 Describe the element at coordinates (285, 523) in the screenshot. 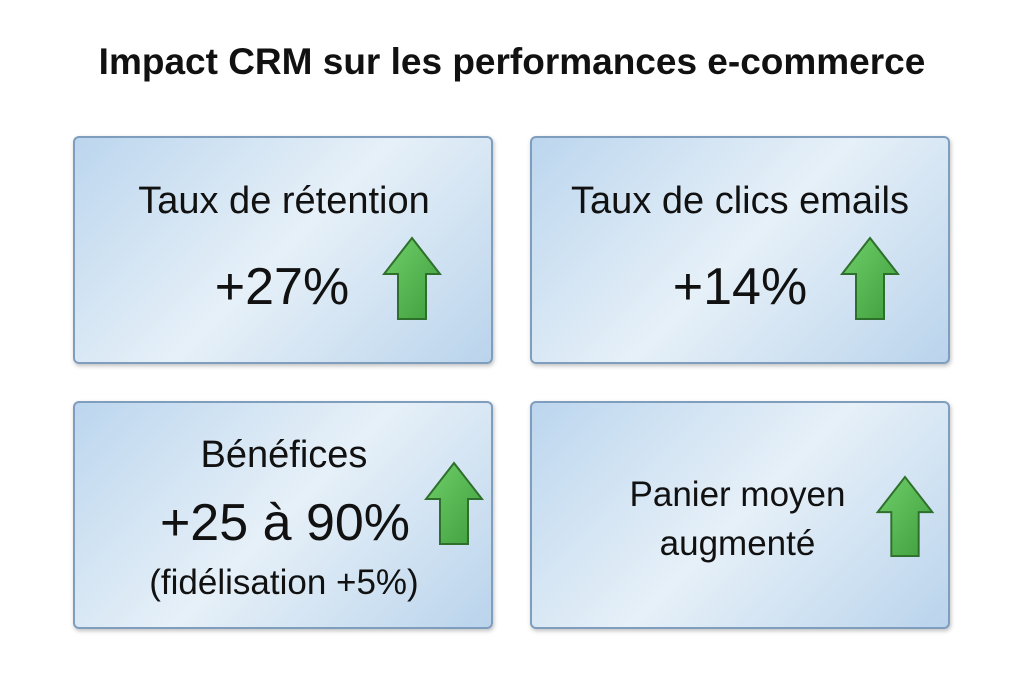

I see `card-value: +25 à 90%` at that location.